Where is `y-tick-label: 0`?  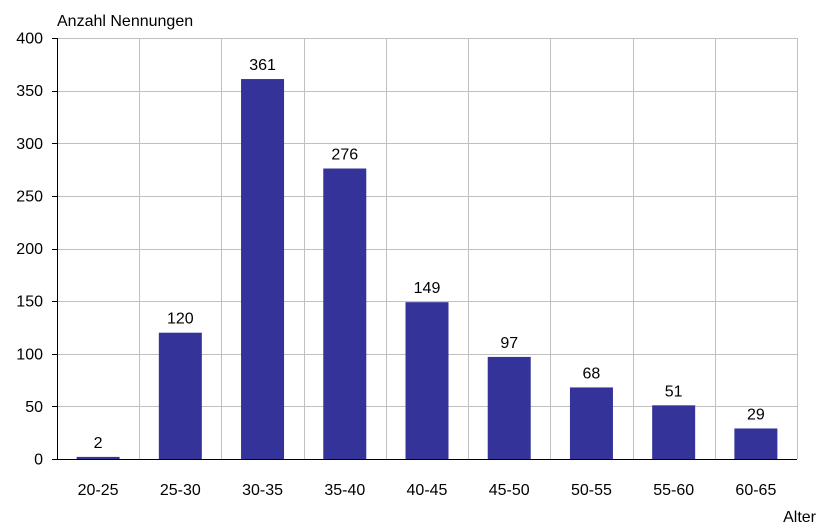 y-tick-label: 0 is located at coordinates (38, 460).